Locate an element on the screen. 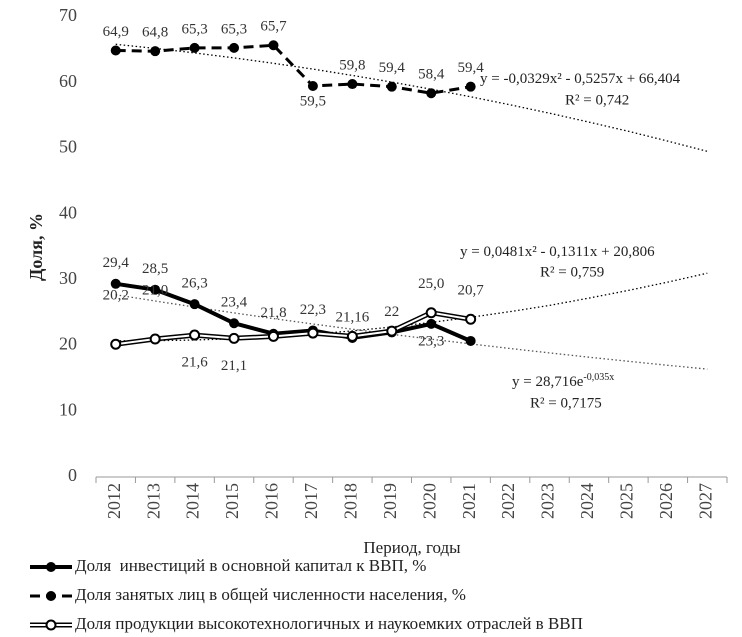 The height and width of the screenshot is (637, 742). y-tick-label: 30 is located at coordinates (68, 278).